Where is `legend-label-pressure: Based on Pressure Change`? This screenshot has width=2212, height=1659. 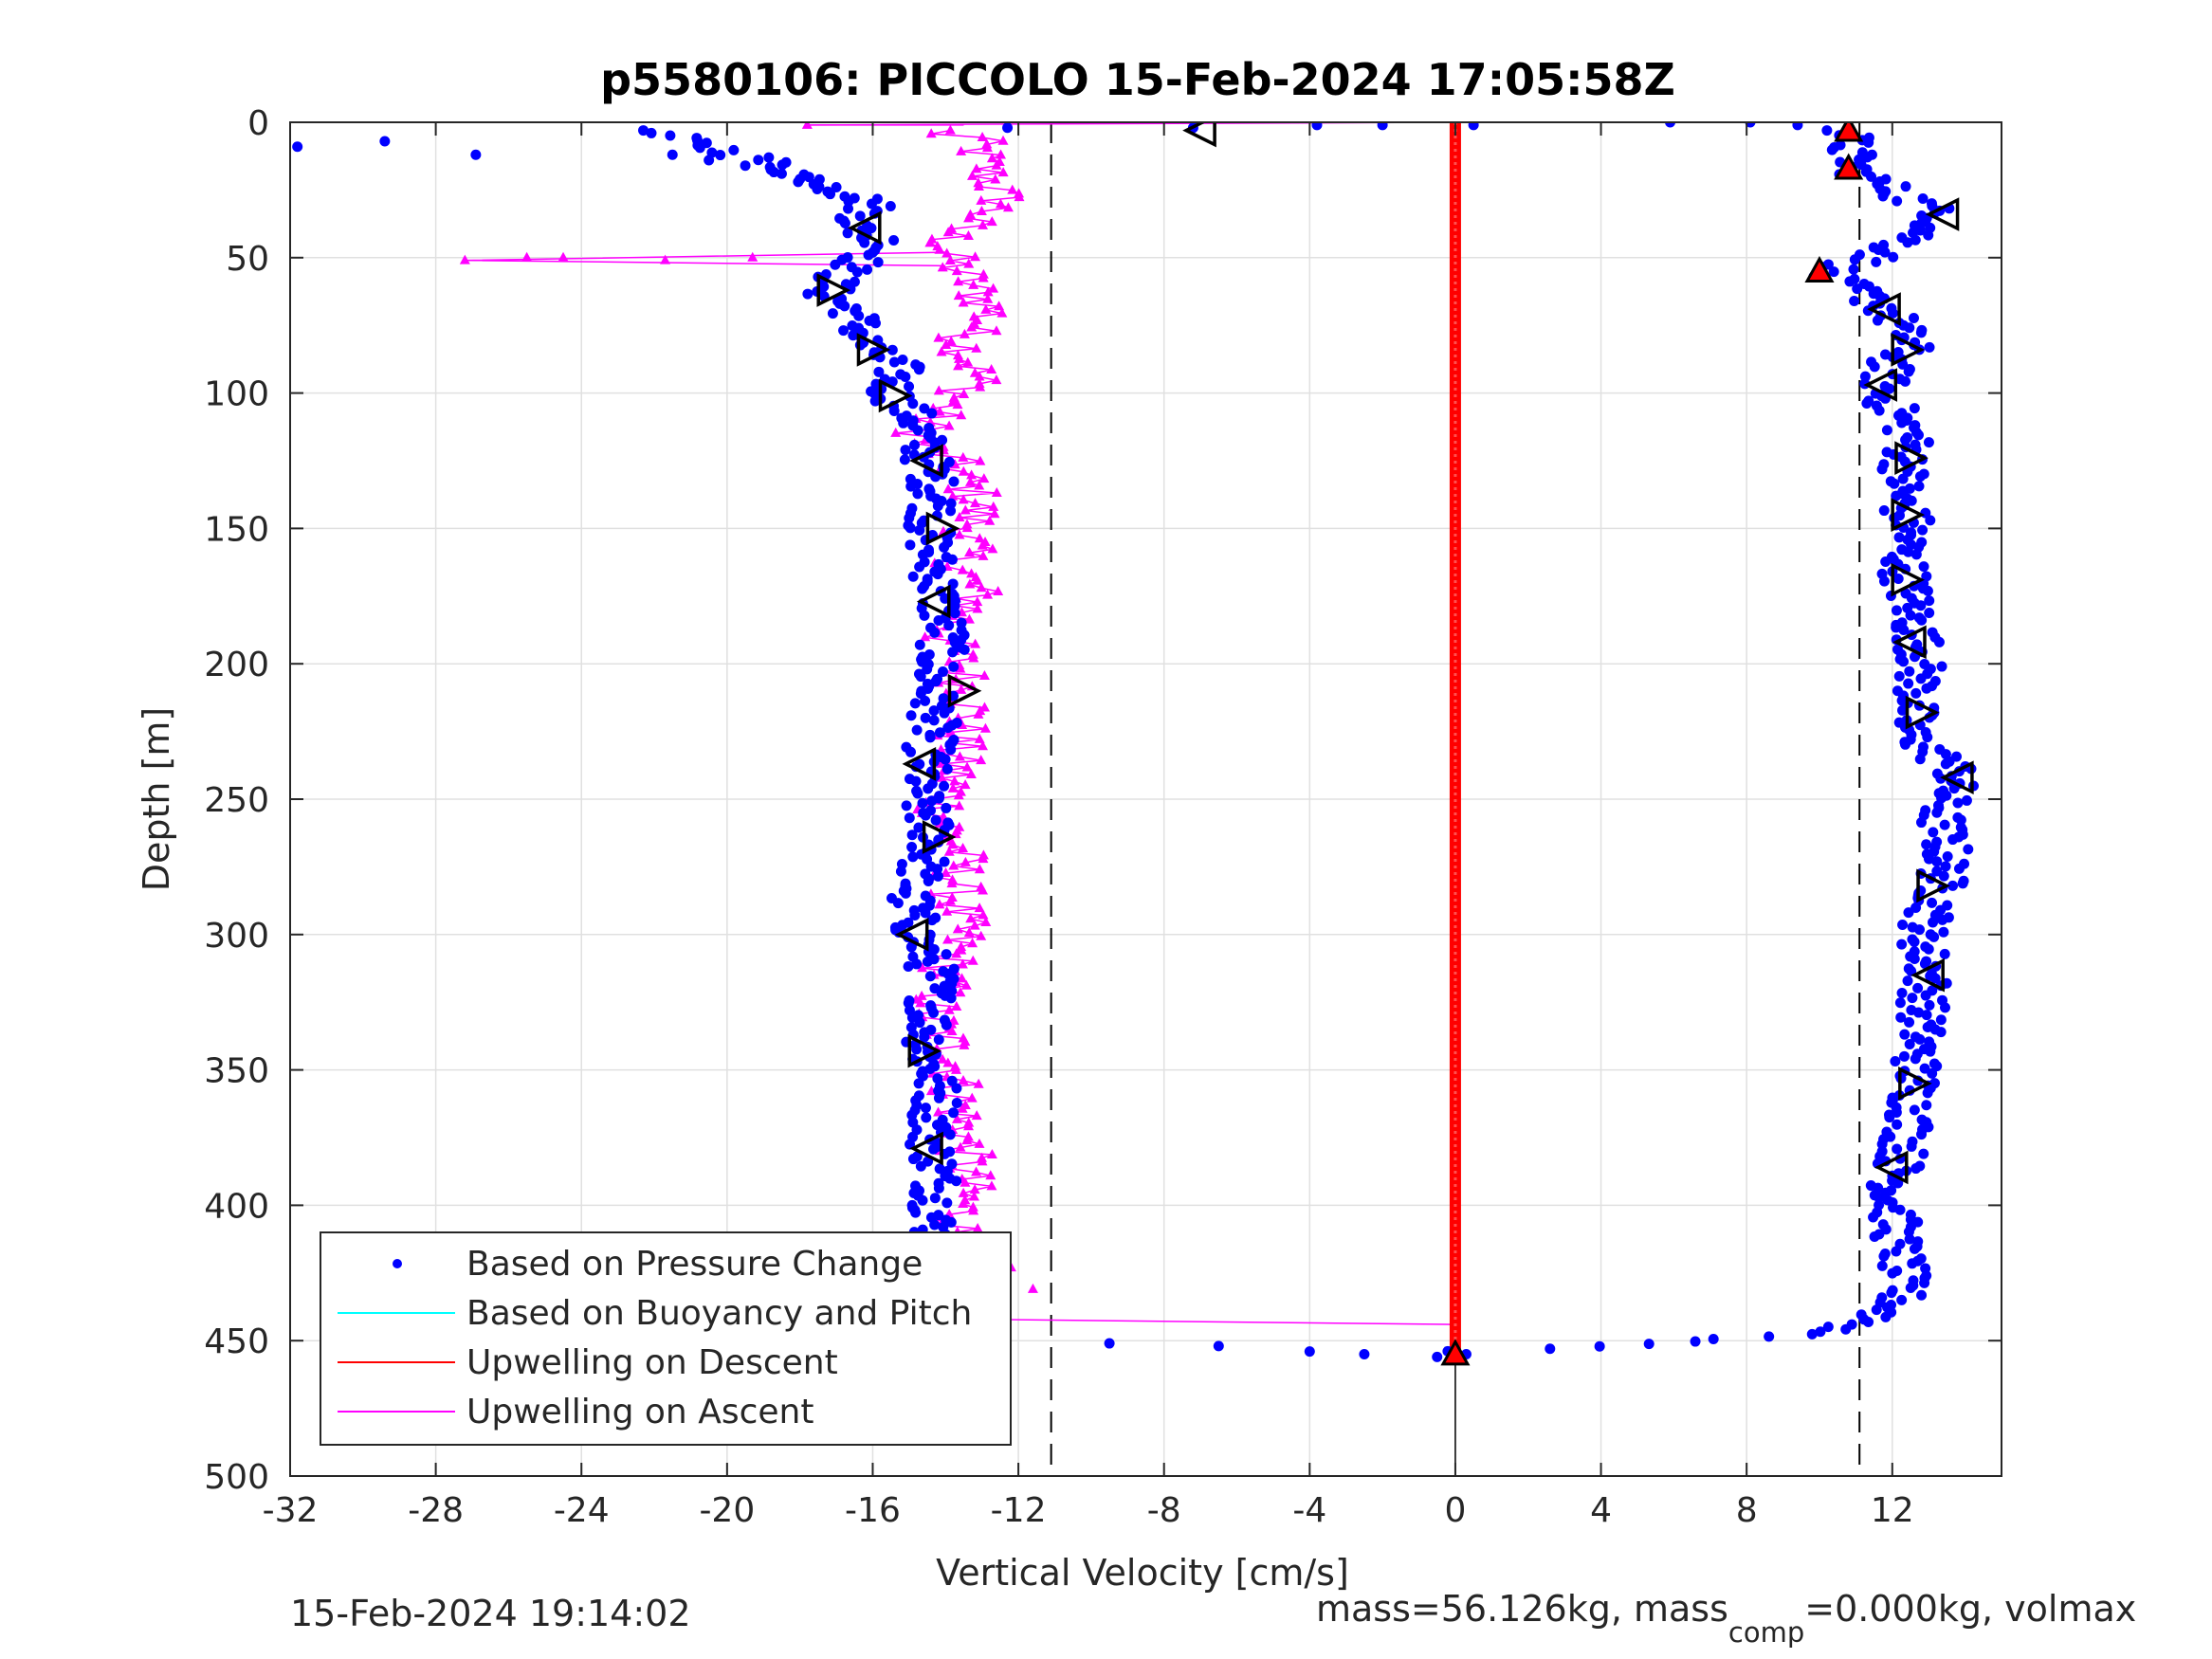 legend-label-pressure: Based on Pressure Change is located at coordinates (694, 1264).